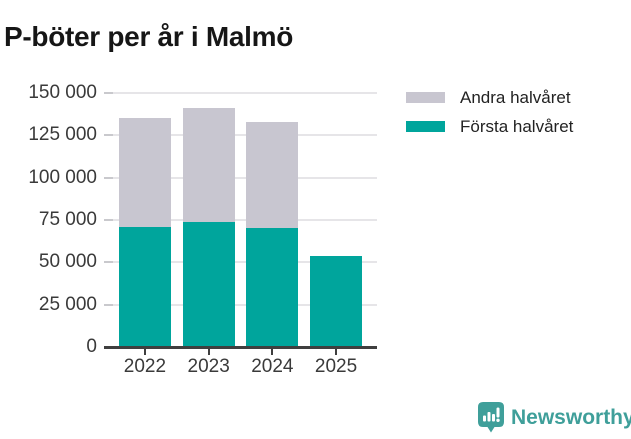 This screenshot has width=631, height=439. What do you see at coordinates (144, 286) in the screenshot?
I see `bar-segment-first_half-2022` at bounding box center [144, 286].